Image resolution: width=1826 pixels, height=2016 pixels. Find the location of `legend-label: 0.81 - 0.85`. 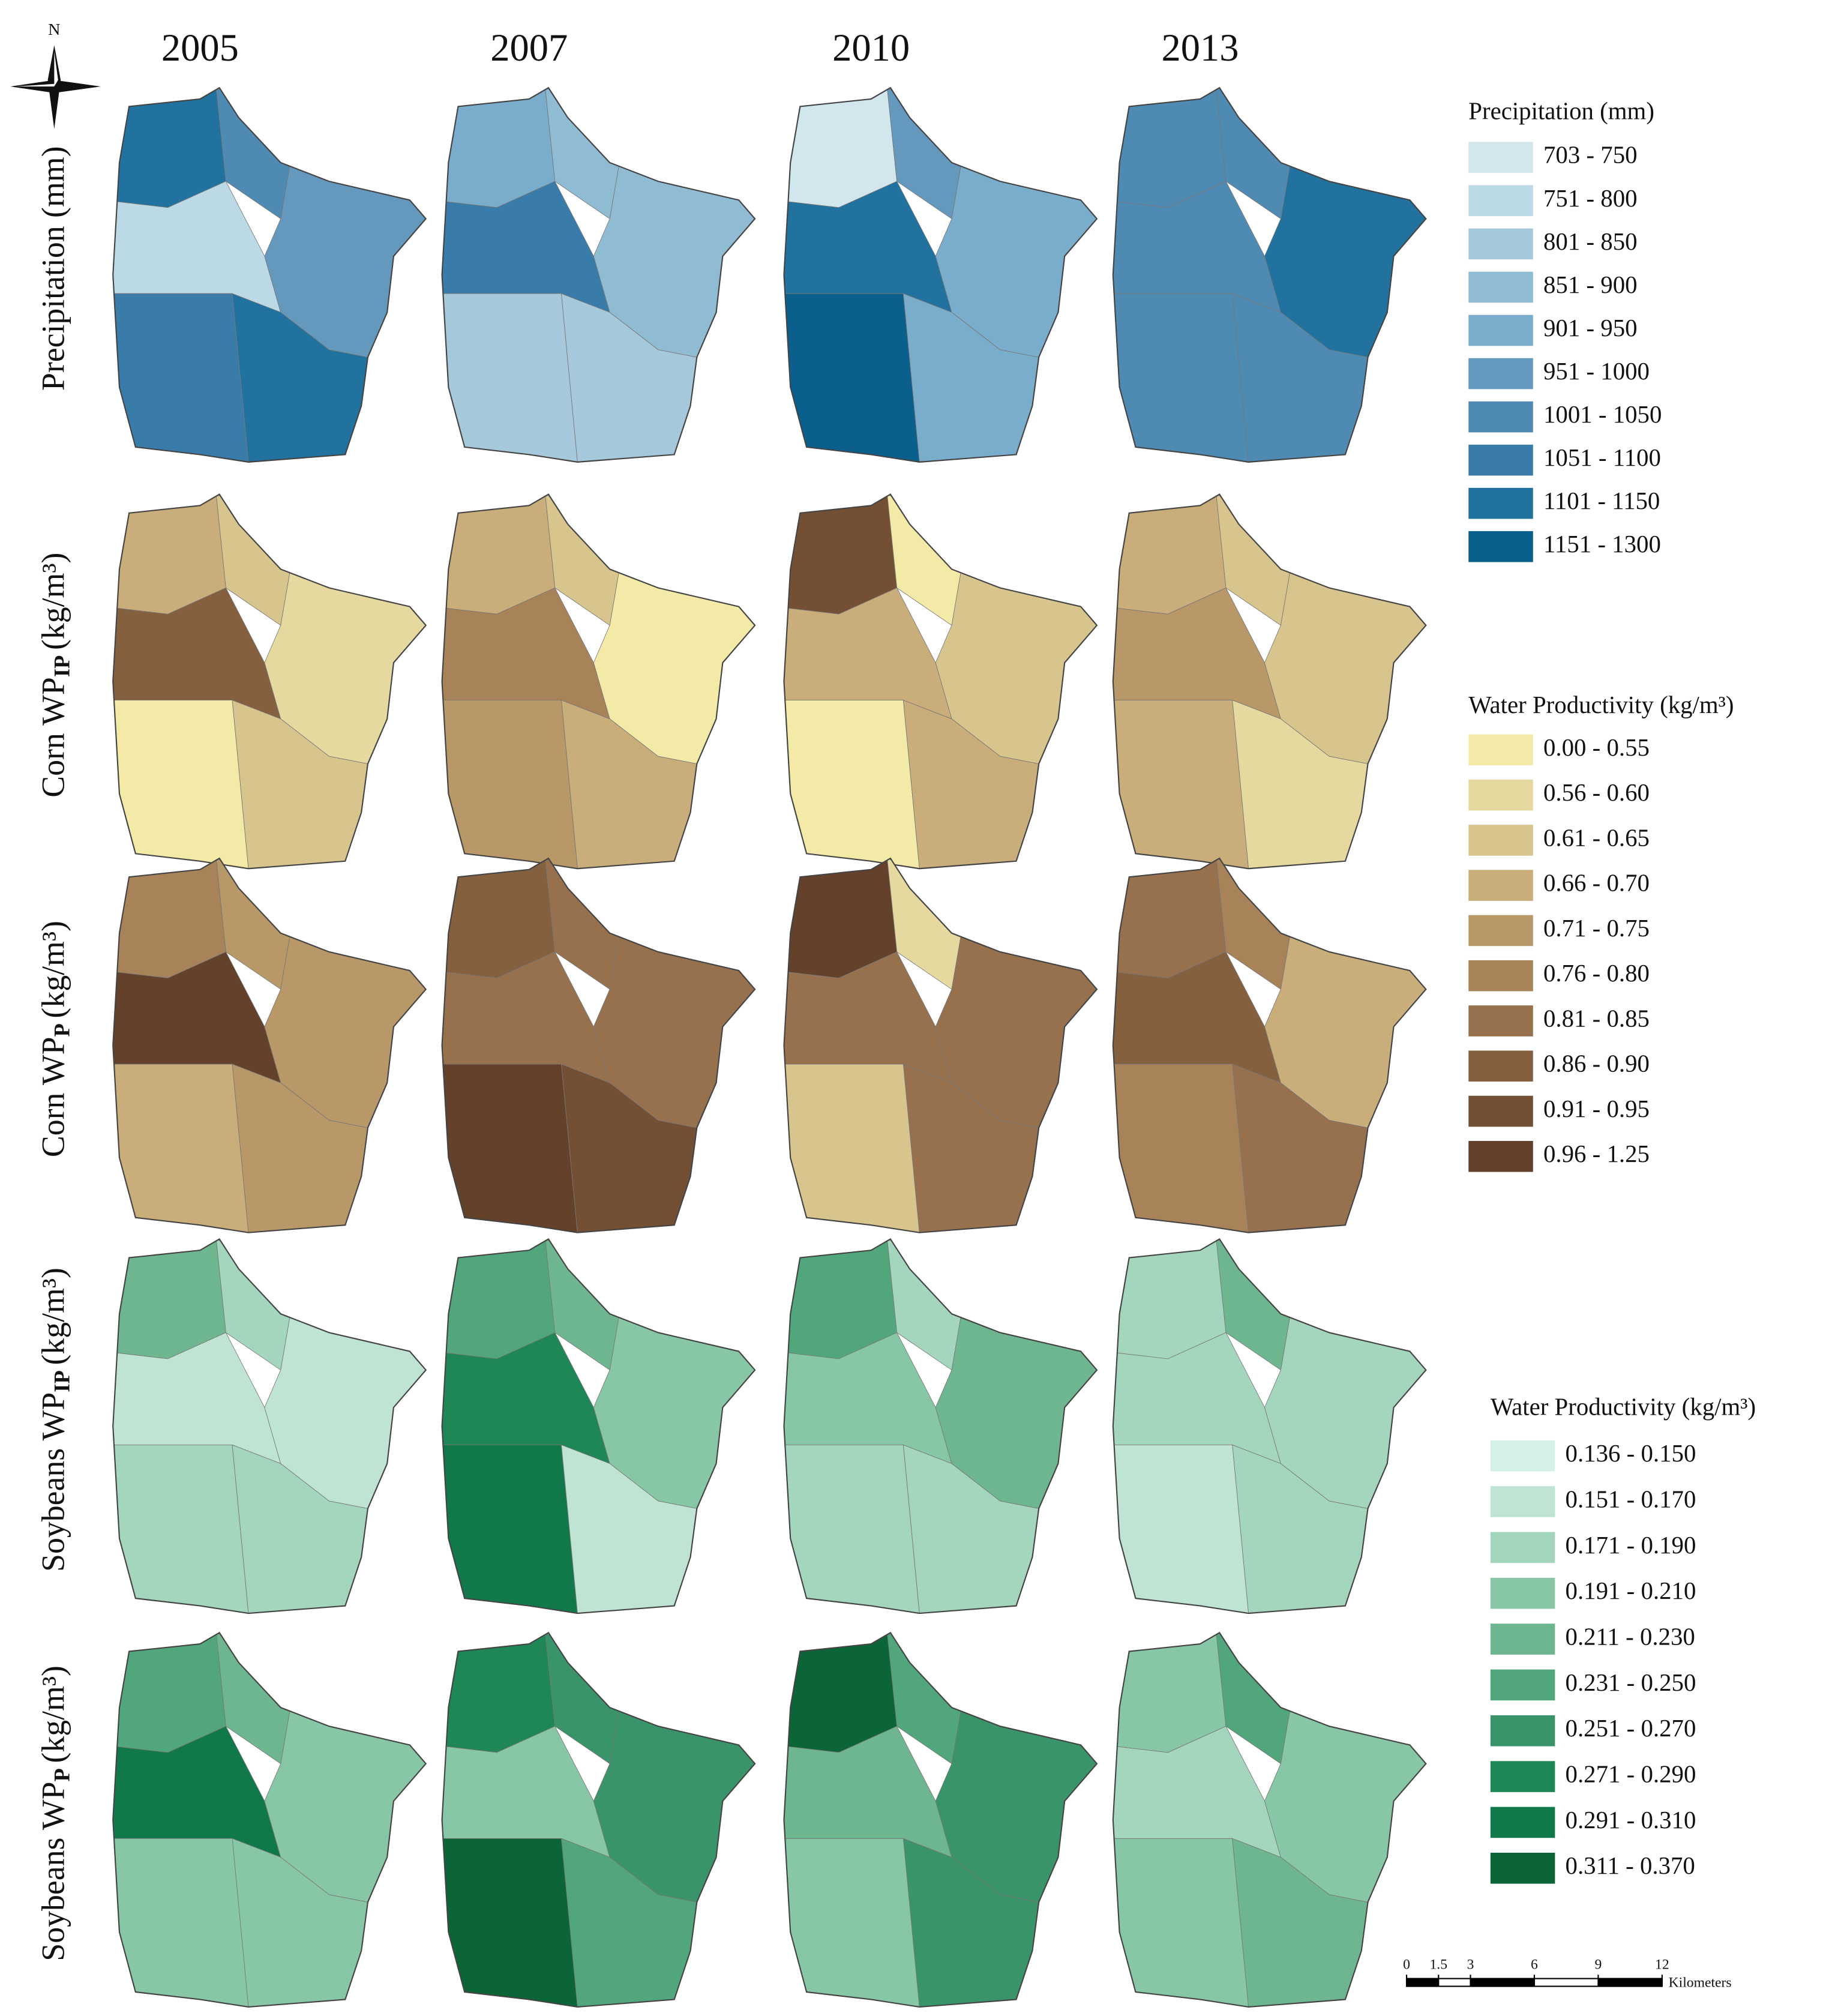

legend-label: 0.81 - 0.85 is located at coordinates (1596, 1018).